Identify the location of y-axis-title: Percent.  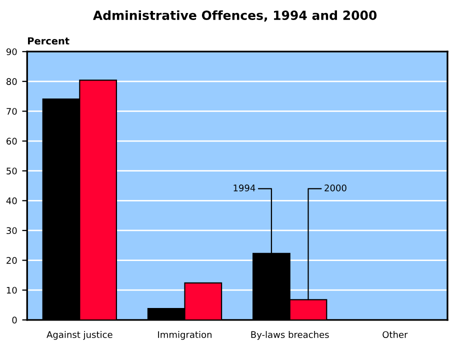
(49, 41).